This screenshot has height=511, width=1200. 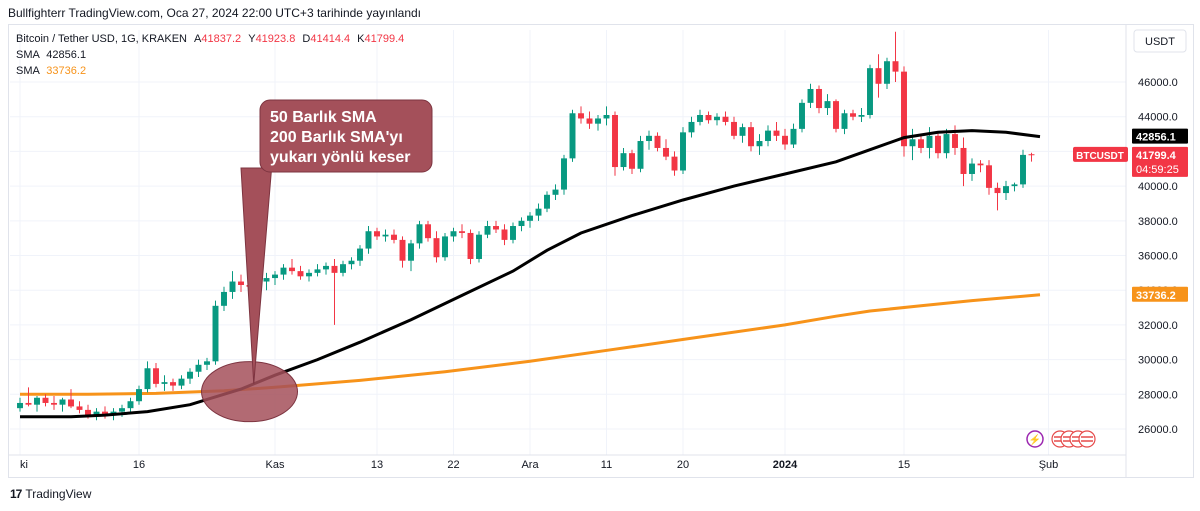 What do you see at coordinates (1158, 326) in the screenshot?
I see `y-tick-label: 32000.0` at bounding box center [1158, 326].